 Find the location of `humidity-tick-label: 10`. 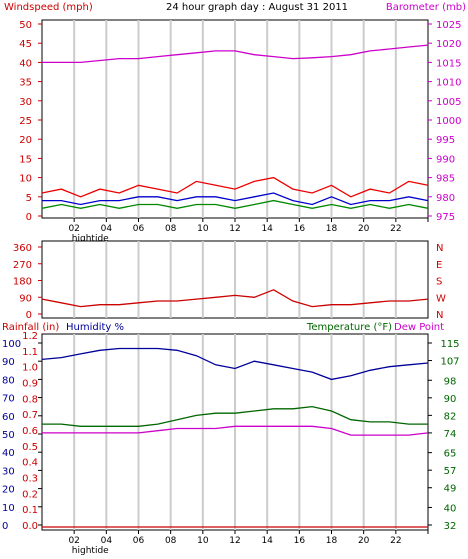

humidity-tick-label: 10 is located at coordinates (8, 508).